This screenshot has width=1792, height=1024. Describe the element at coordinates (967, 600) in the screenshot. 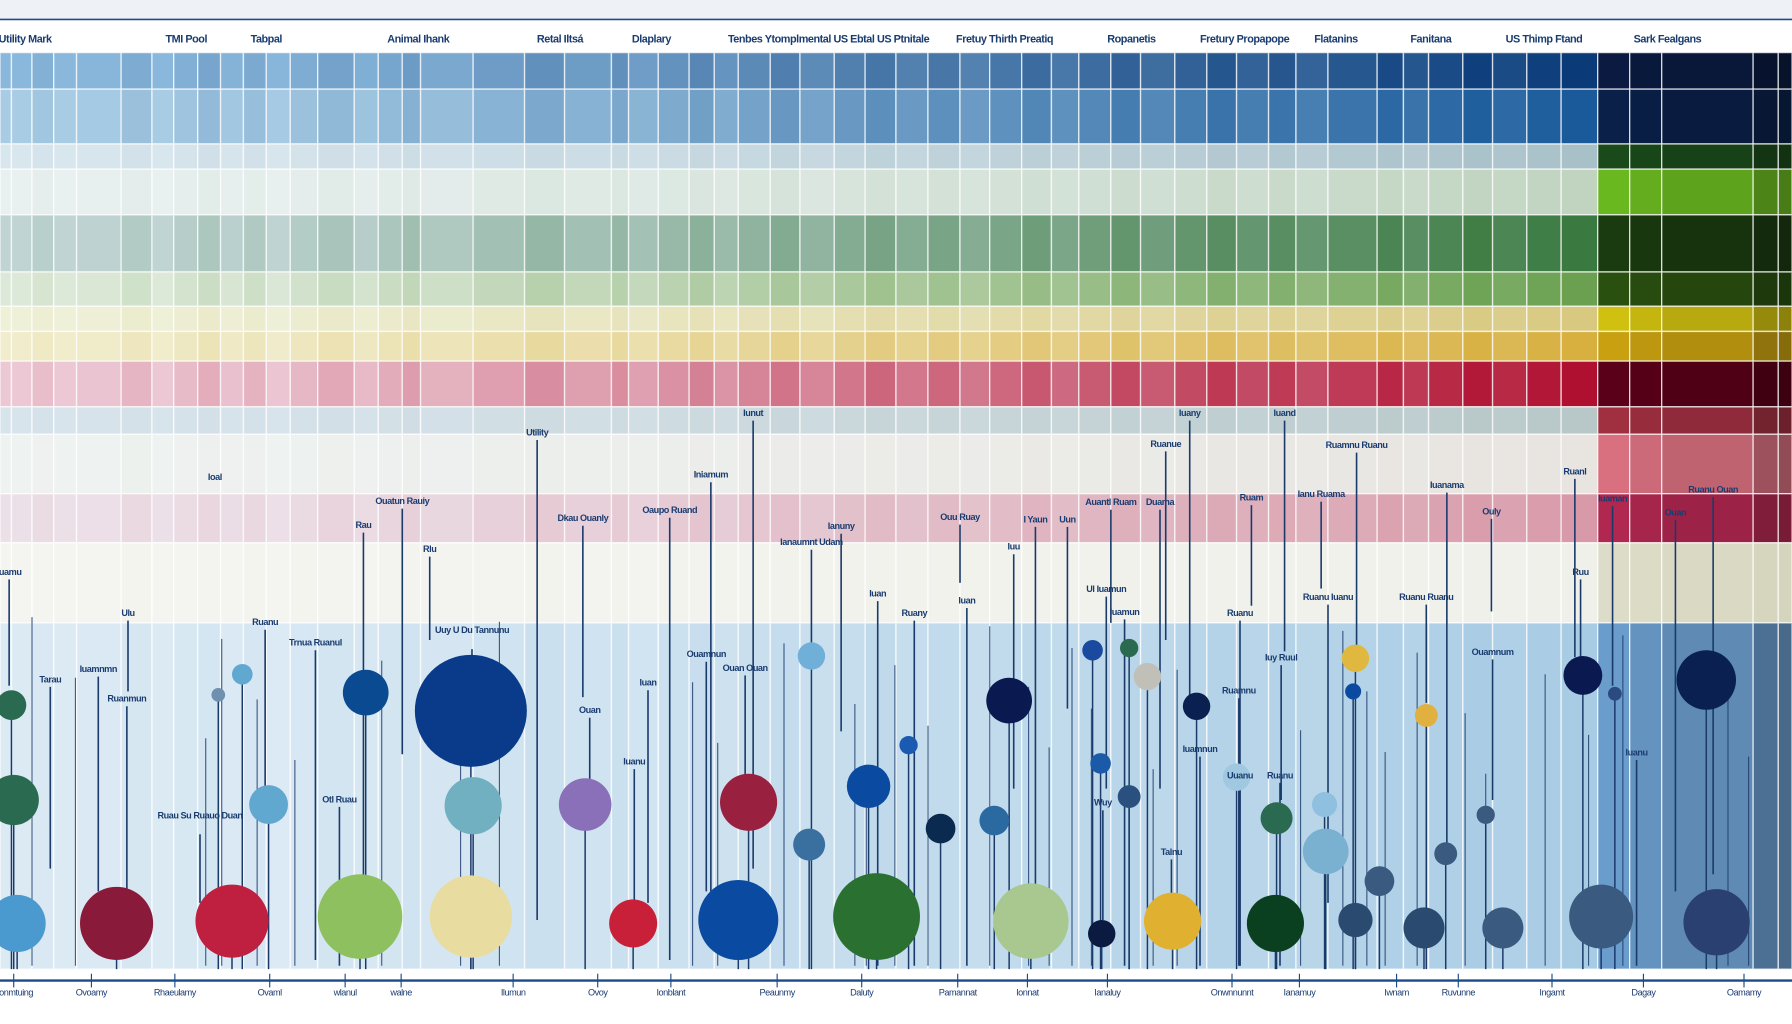

I see `annotation-label: Iuan` at that location.